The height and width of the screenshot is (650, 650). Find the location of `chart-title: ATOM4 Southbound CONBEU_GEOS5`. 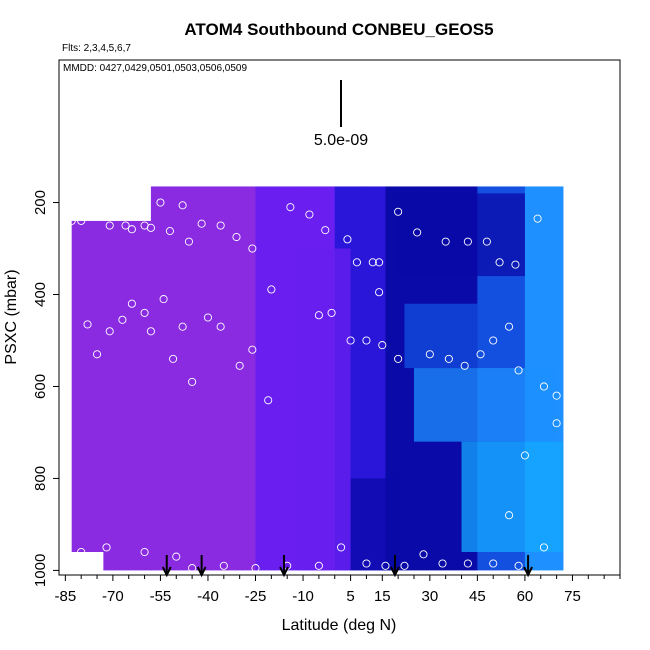

chart-title: ATOM4 Southbound CONBEU_GEOS5 is located at coordinates (338, 29).